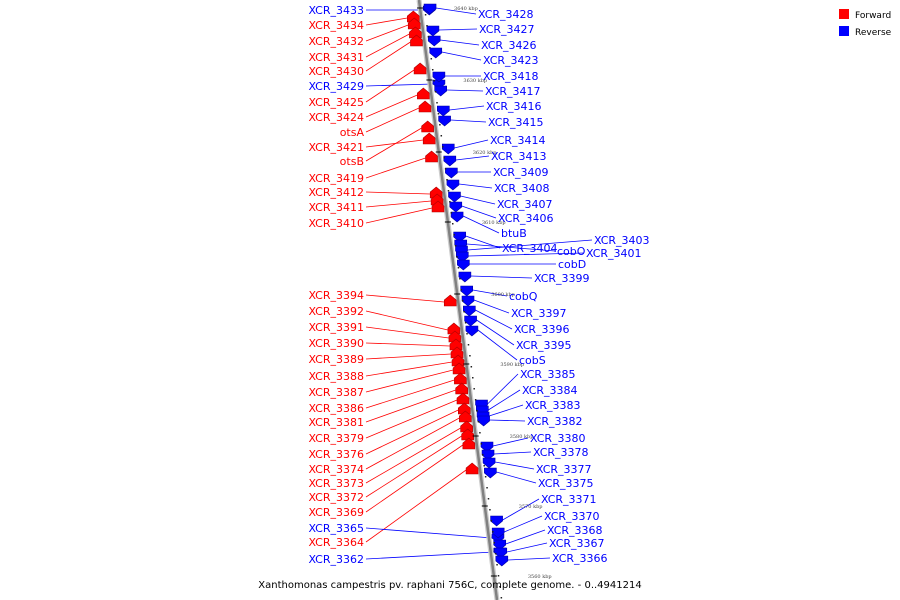 The height and width of the screenshot is (600, 900). I want to click on gene-label-xcr-3374: XCR_3374, so click(336, 469).